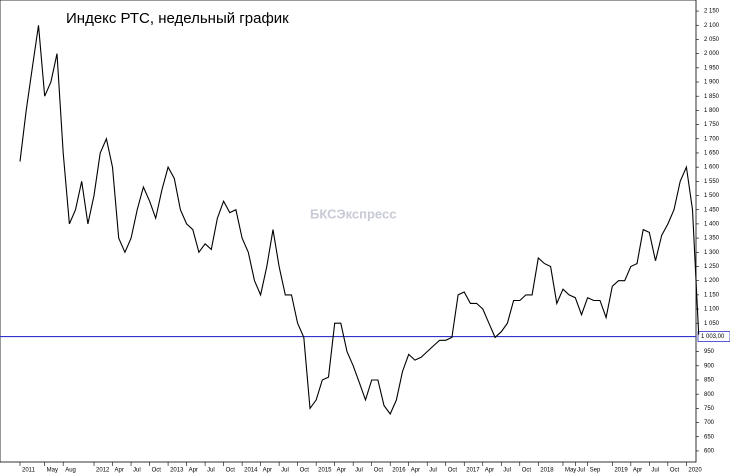 The image size is (730, 475). What do you see at coordinates (595, 471) in the screenshot?
I see `x-tick-label: Sep` at bounding box center [595, 471].